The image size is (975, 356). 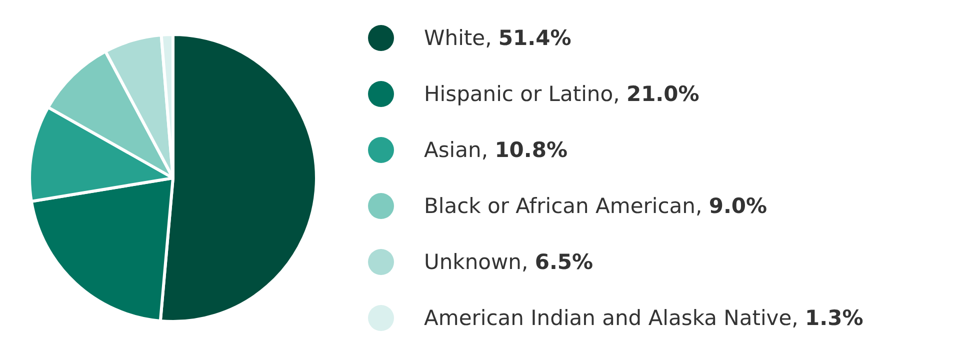 I want to click on data-label: , 21.0%, so click(x=656, y=94).